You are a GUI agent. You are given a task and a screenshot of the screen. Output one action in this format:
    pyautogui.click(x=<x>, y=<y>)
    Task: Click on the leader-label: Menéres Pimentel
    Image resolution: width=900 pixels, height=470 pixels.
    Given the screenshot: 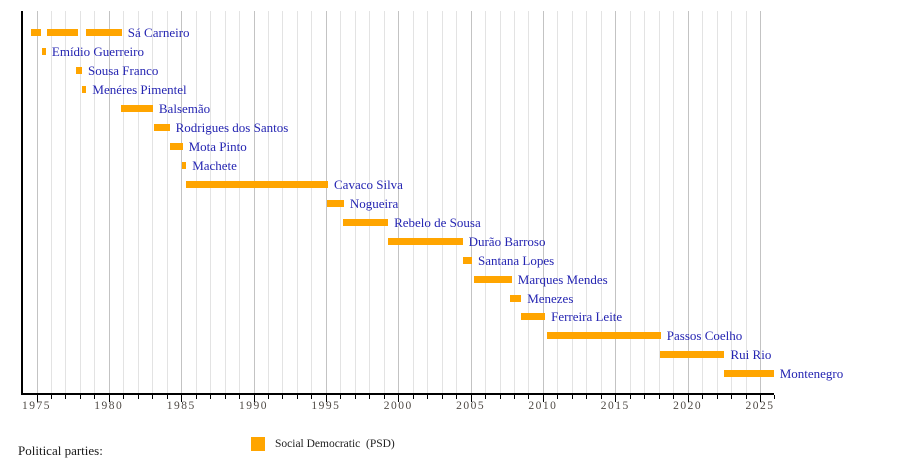 What is the action you would take?
    pyautogui.click(x=139, y=89)
    